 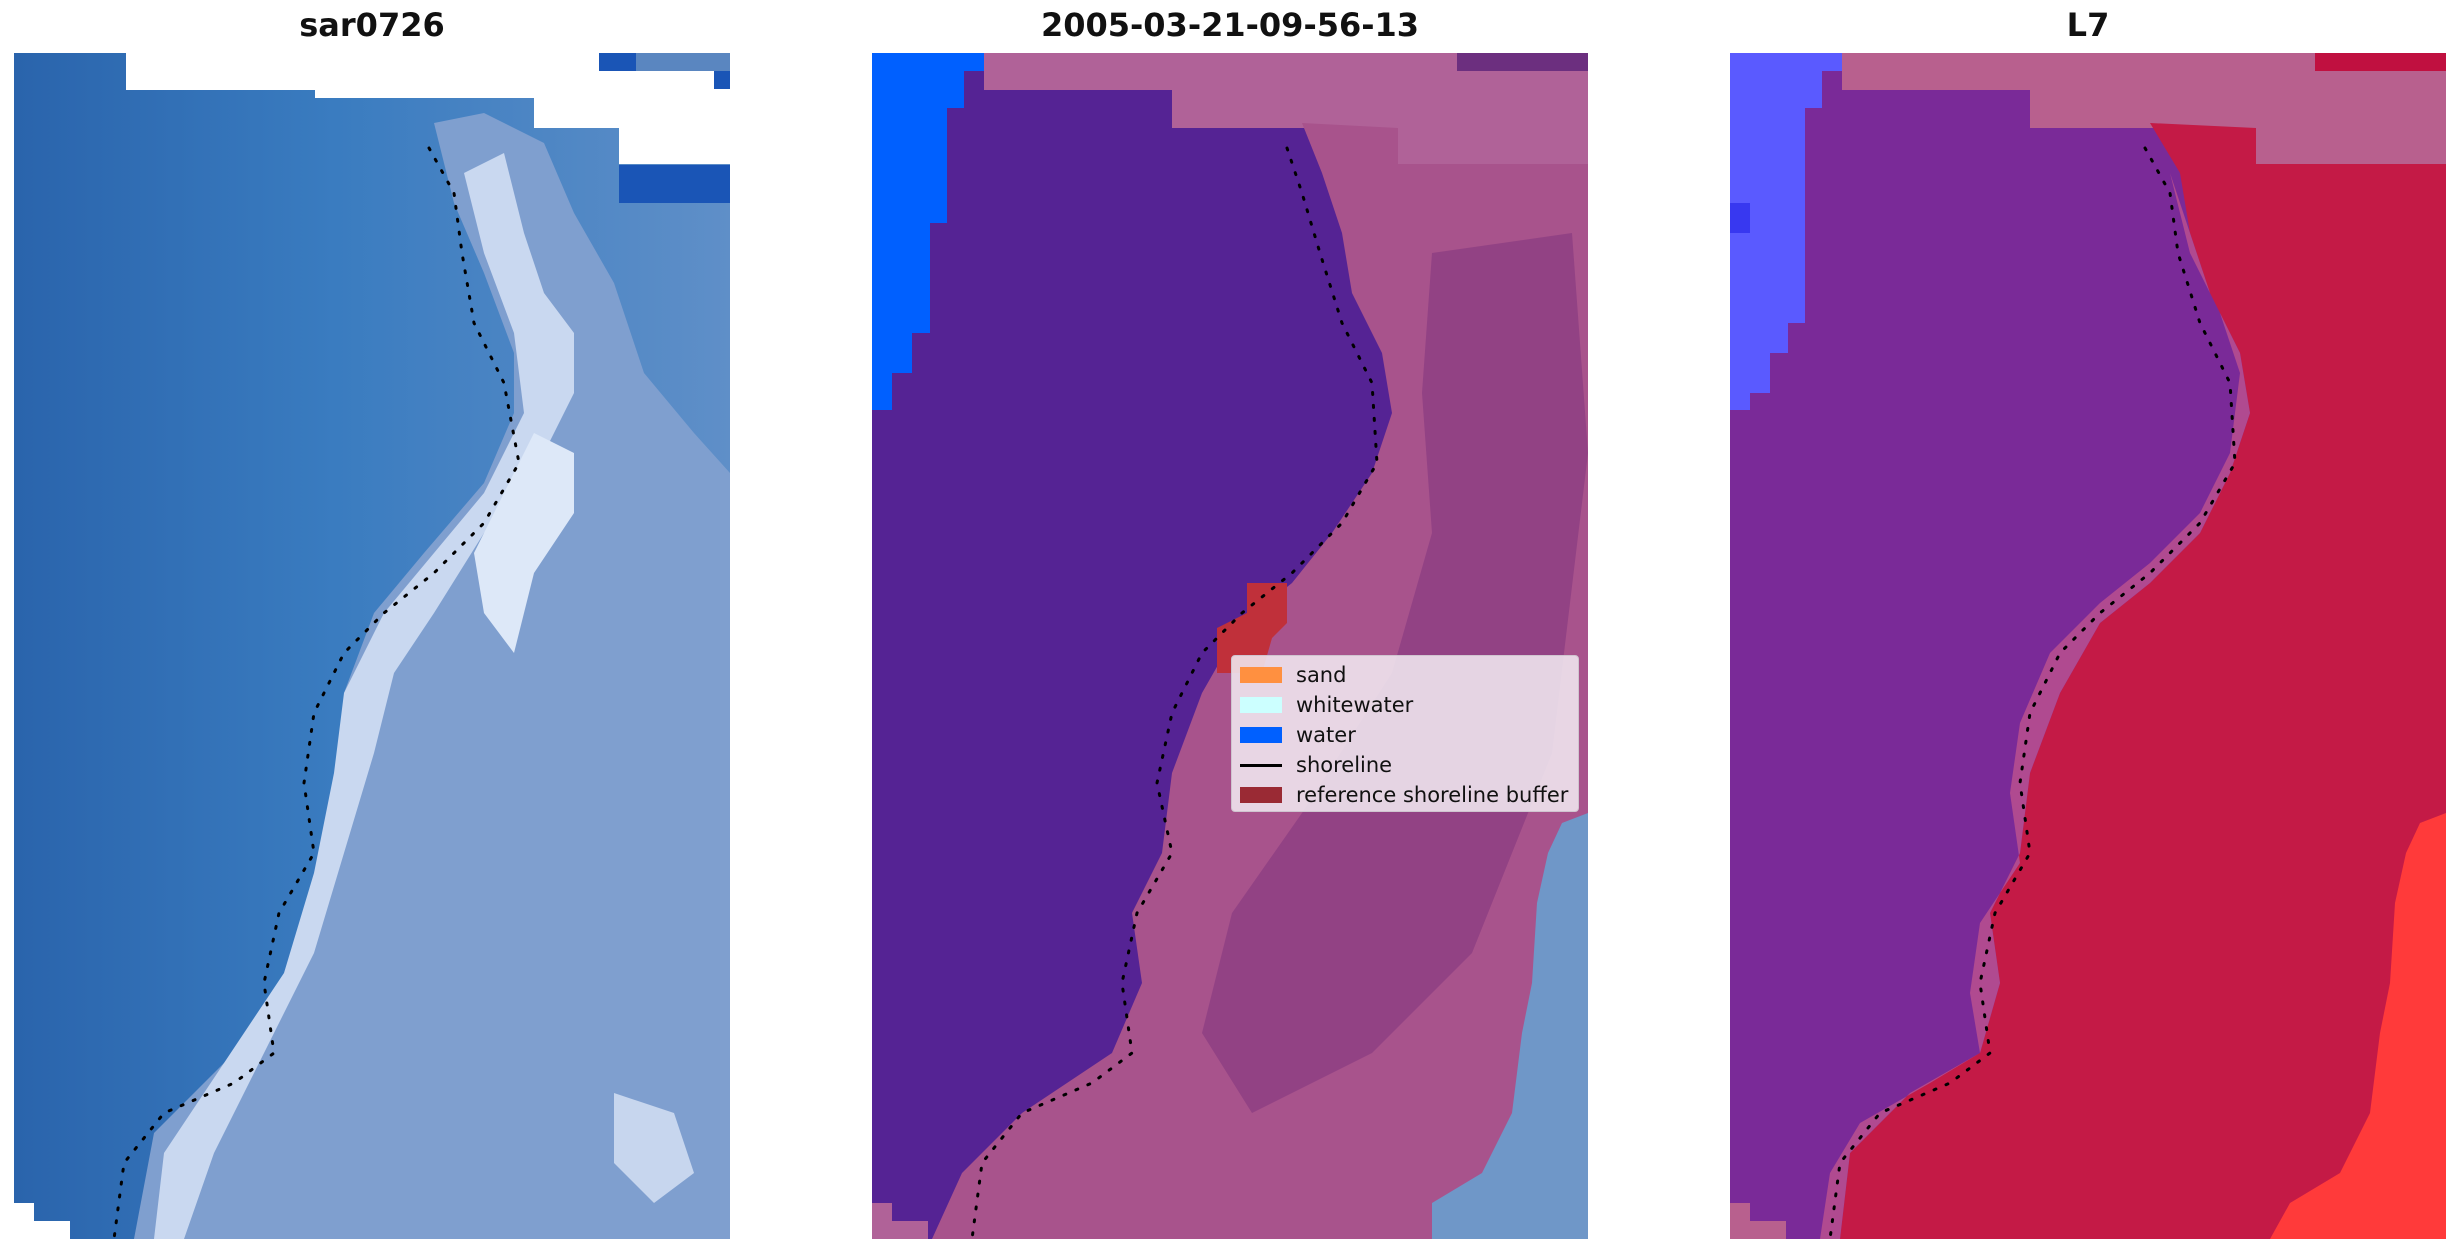 I want to click on legend-swatch-water, so click(x=1261, y=735).